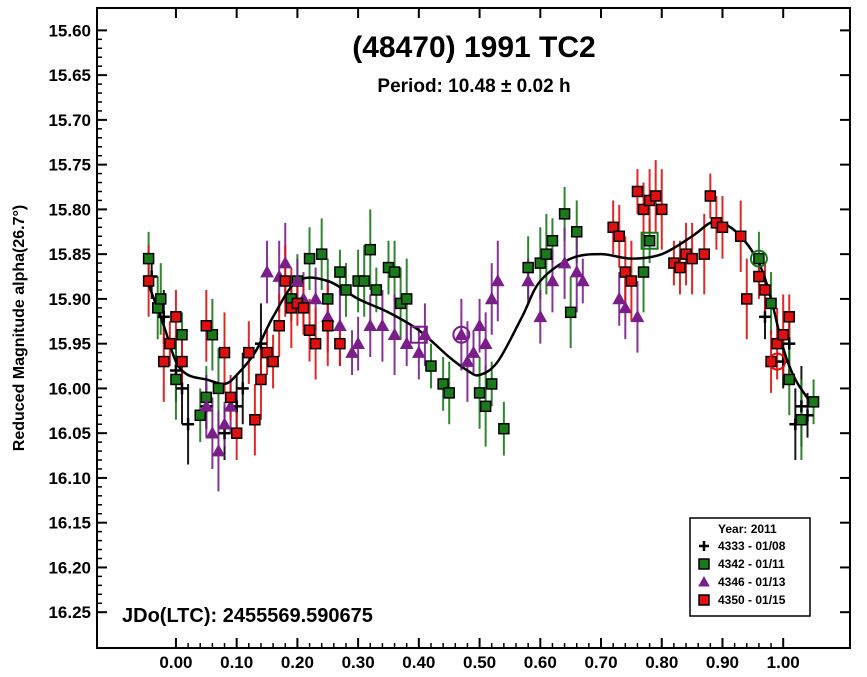 Image resolution: width=867 pixels, height=677 pixels. What do you see at coordinates (175, 662) in the screenshot?
I see `x-tick-label: 0.00` at bounding box center [175, 662].